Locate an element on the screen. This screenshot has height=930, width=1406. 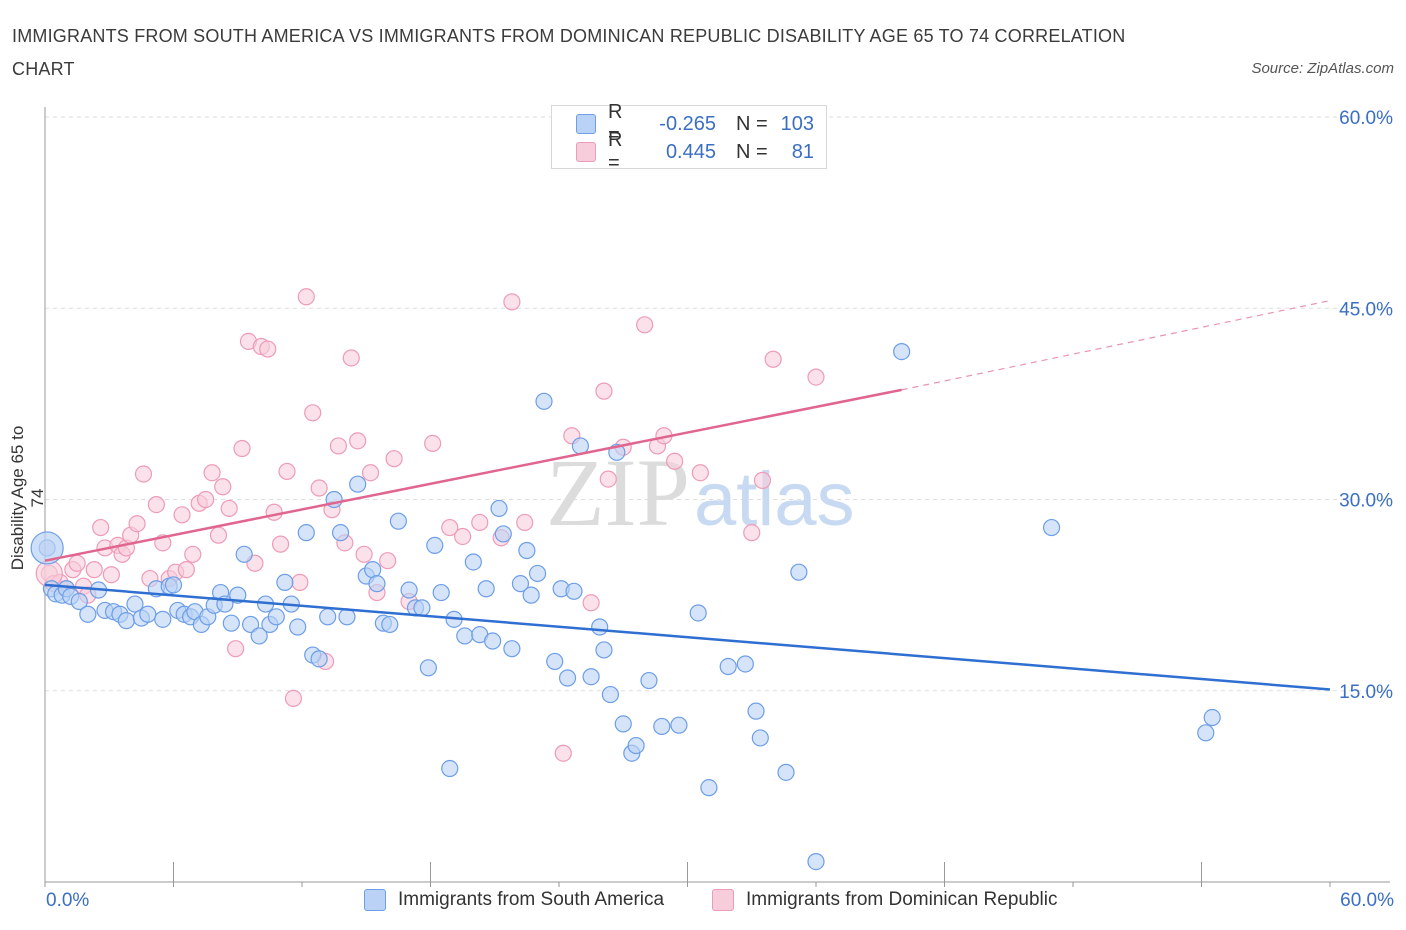
y-axis-label: Disability Age 65 to 74 is located at coordinates (27, 498).